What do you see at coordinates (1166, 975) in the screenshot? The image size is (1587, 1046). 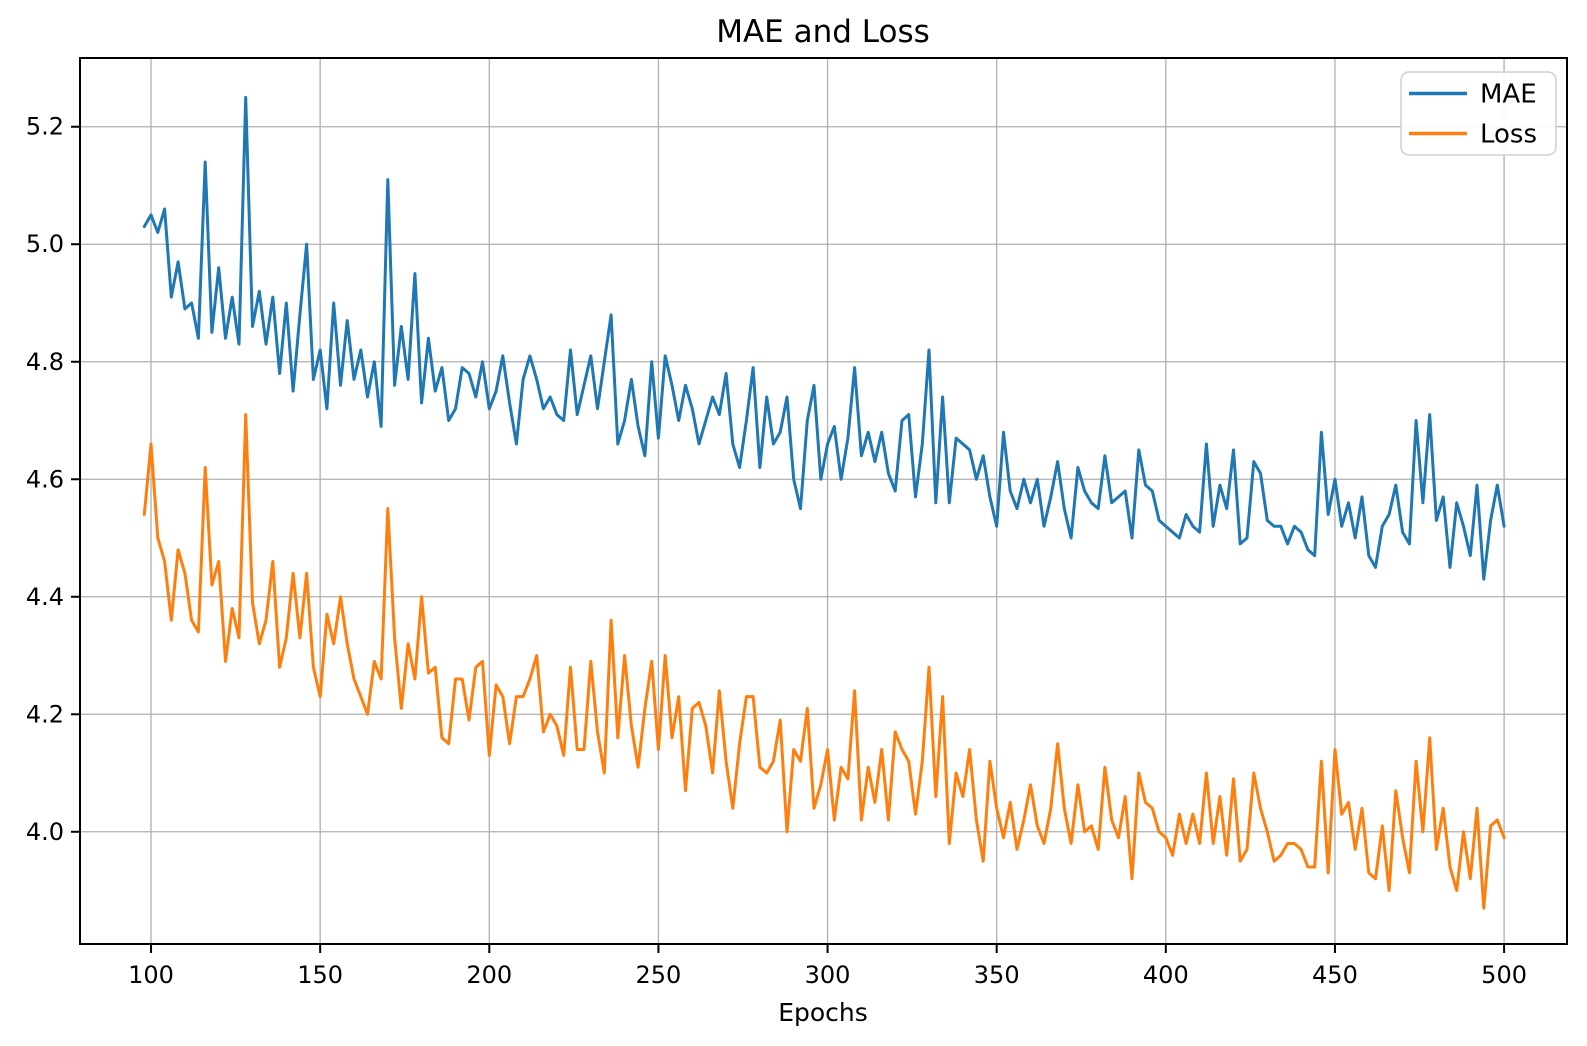 I see `x-tick-label: 400` at bounding box center [1166, 975].